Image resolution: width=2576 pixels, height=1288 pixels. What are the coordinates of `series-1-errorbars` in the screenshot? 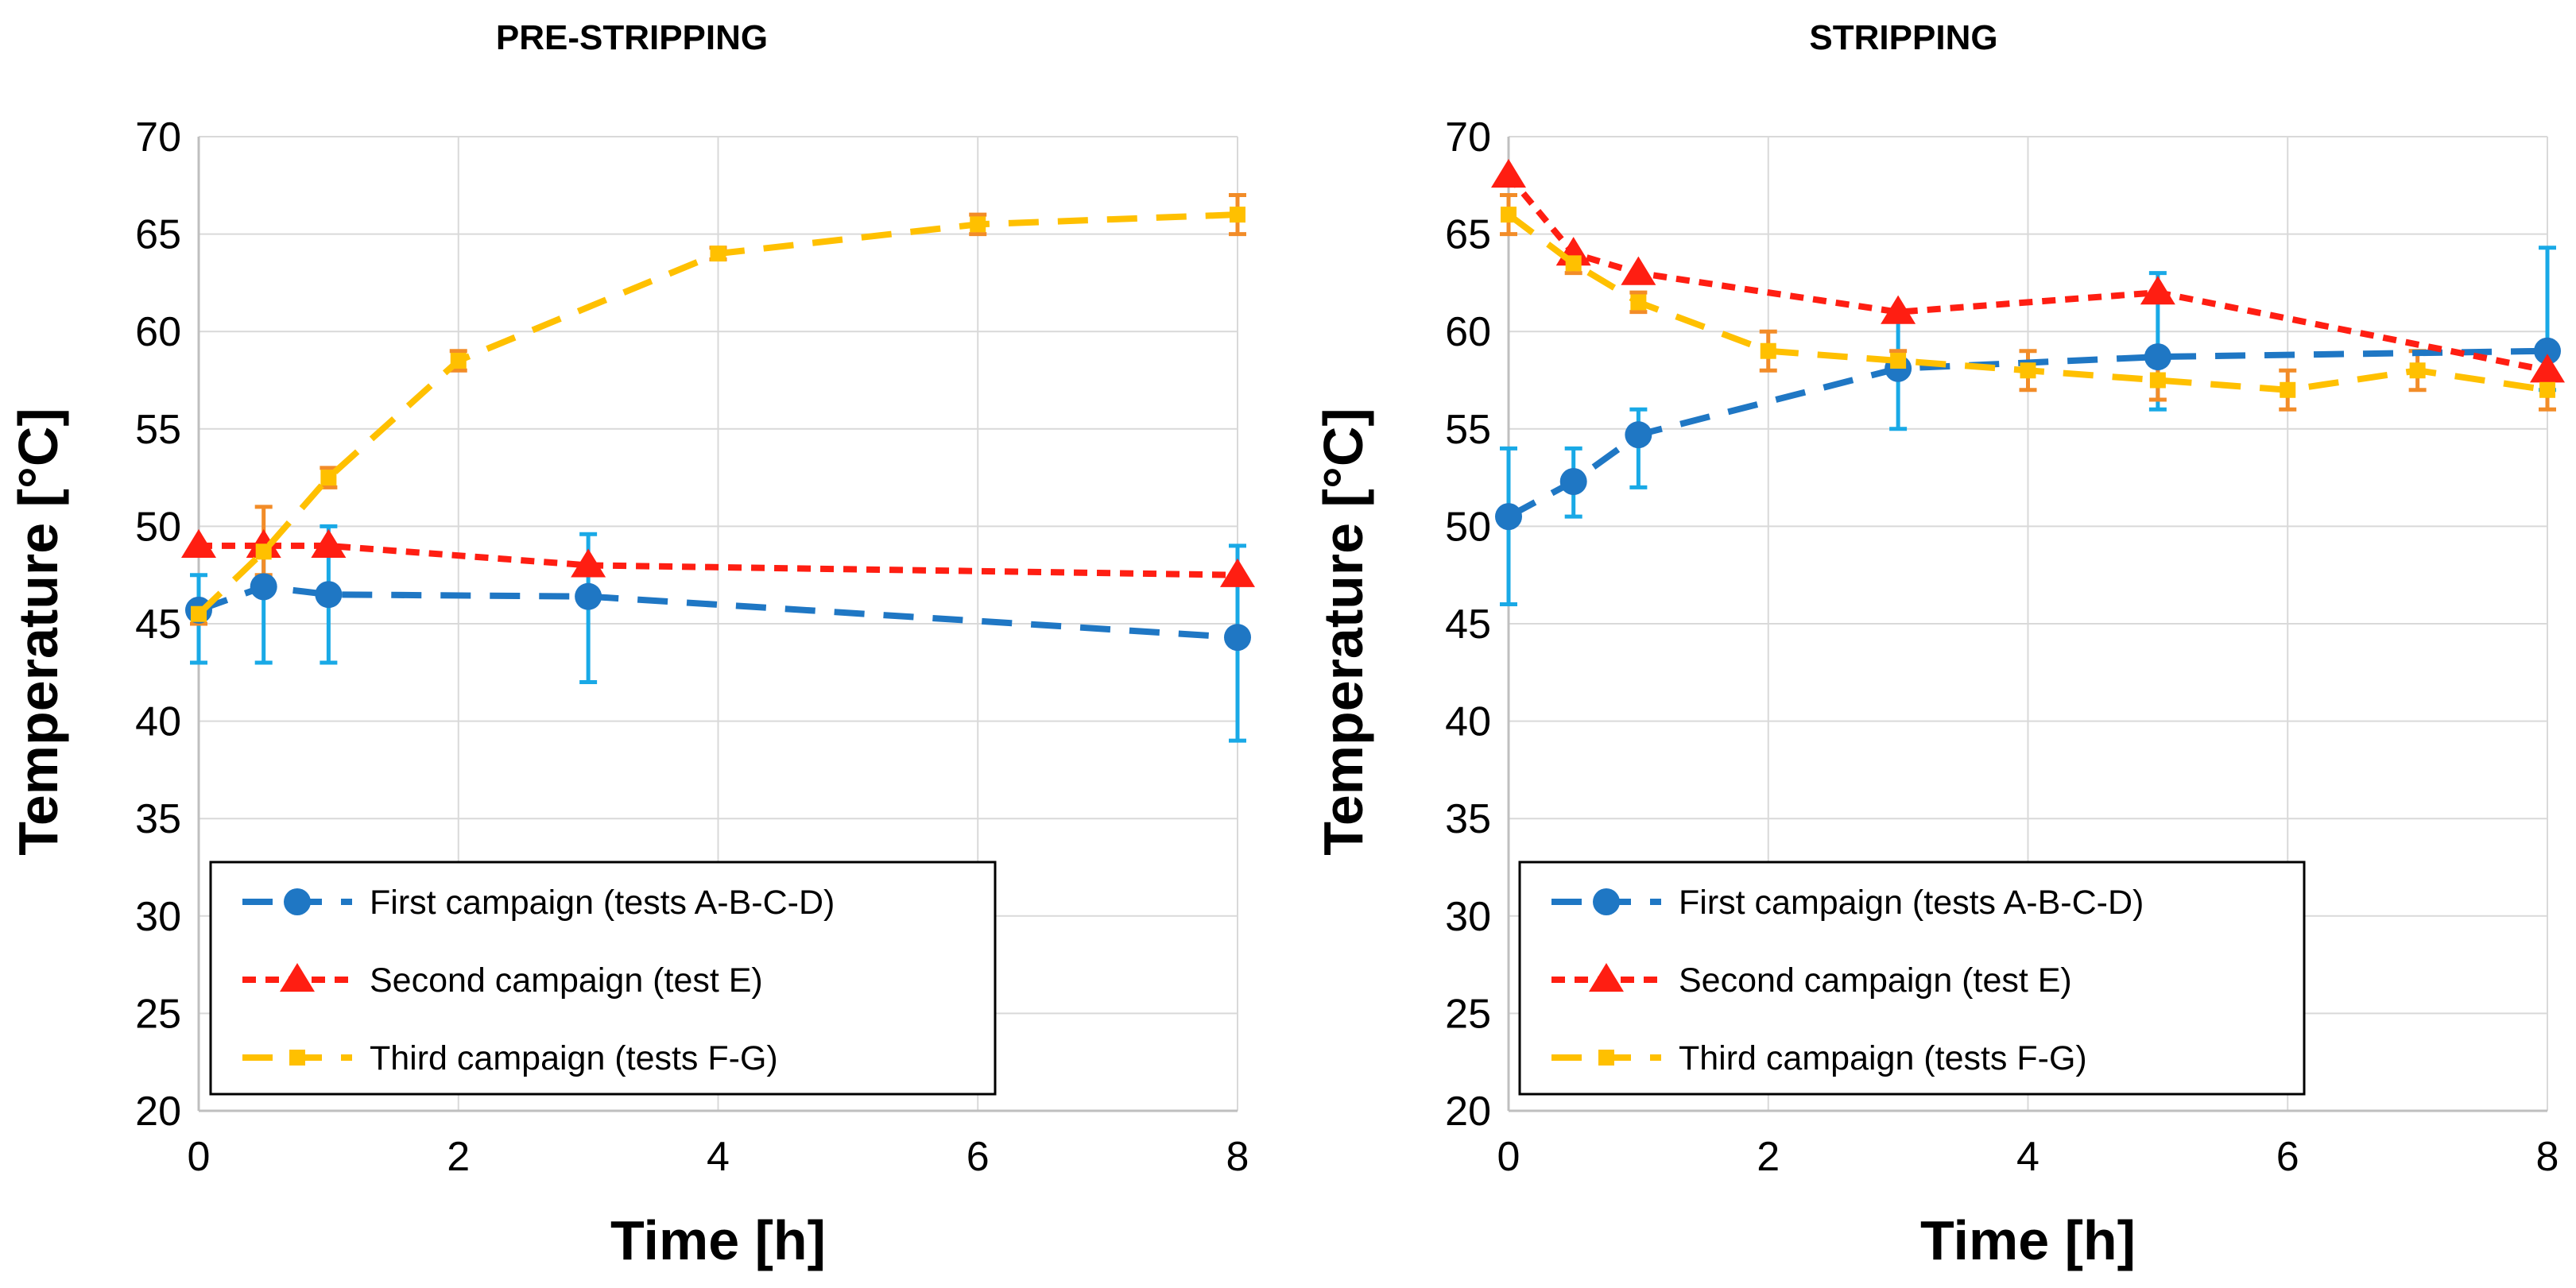 It's located at (2028, 426).